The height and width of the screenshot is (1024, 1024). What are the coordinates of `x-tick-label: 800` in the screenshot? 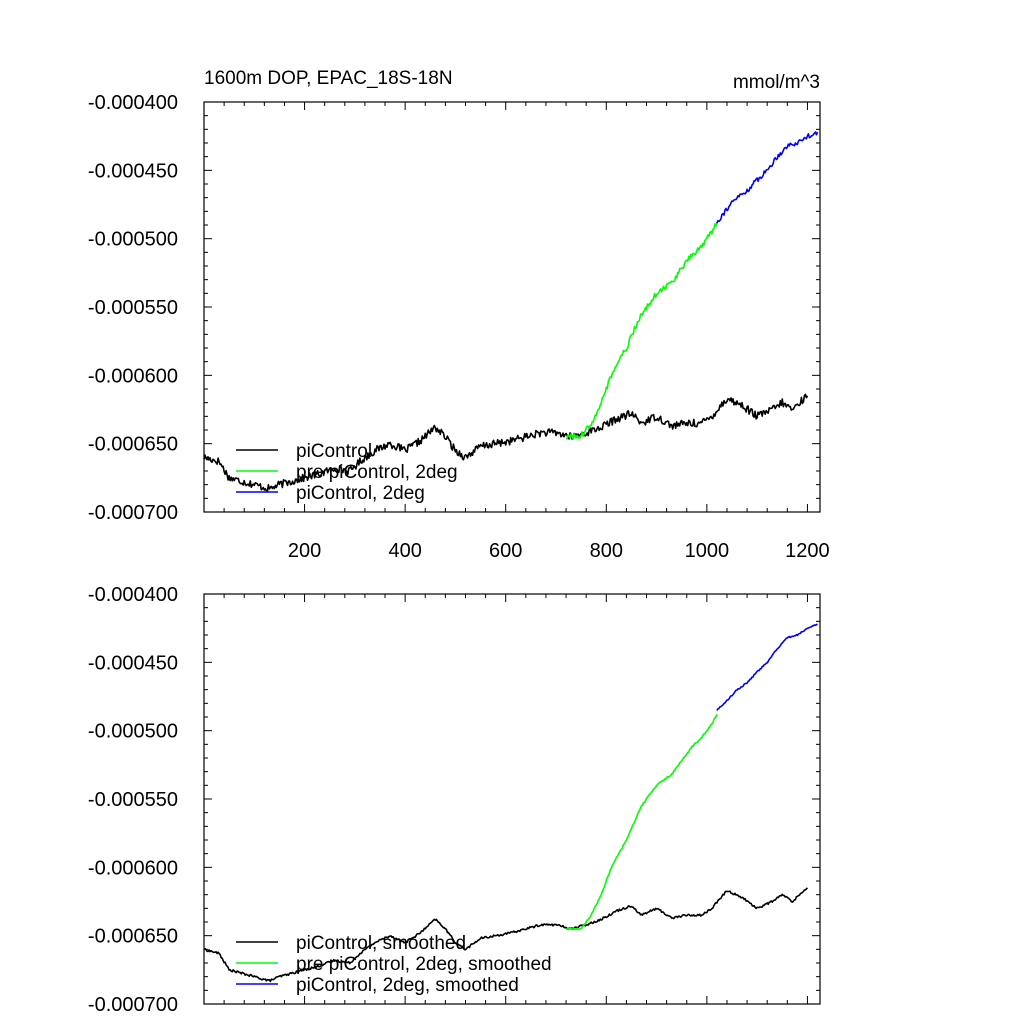 It's located at (606, 551).